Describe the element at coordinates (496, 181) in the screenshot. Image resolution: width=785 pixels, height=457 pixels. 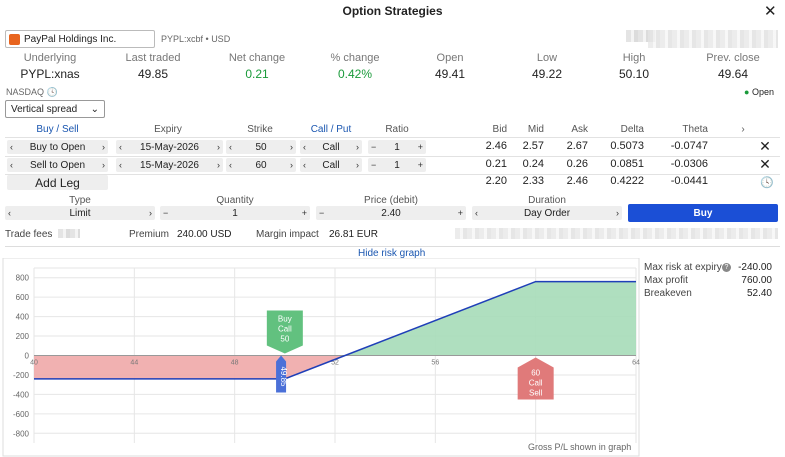
I see `total-bid: 2.20` at that location.